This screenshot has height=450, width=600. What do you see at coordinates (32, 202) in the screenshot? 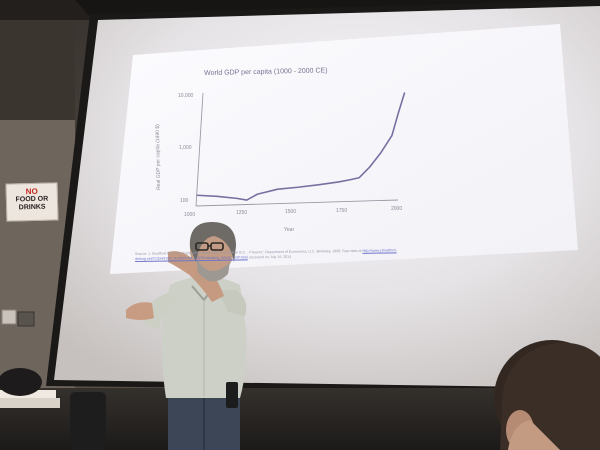
I see `no-food-sign: NO FOOD OR DRINKS` at bounding box center [32, 202].